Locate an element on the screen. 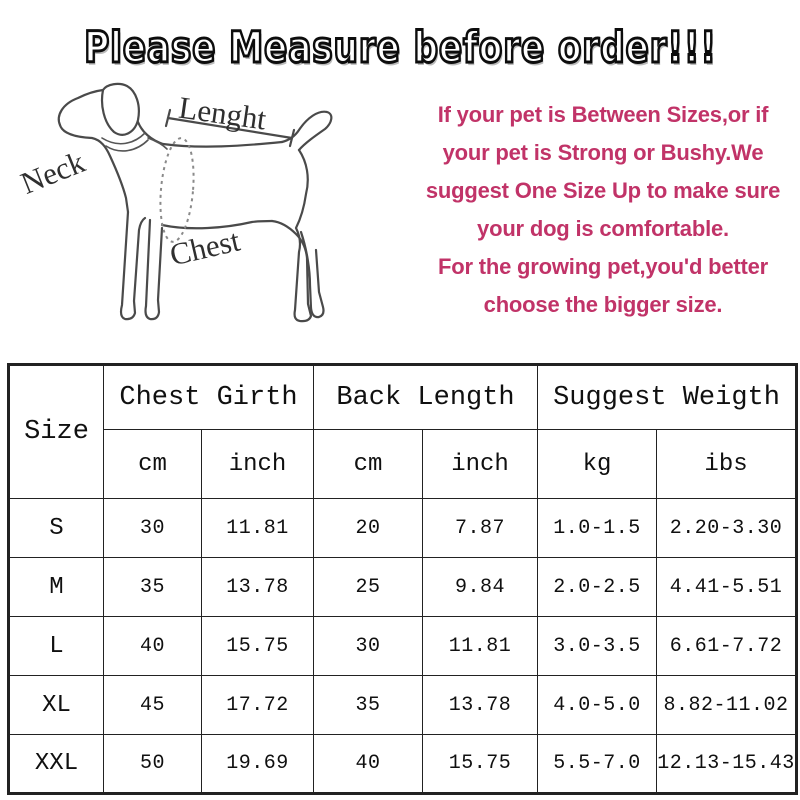  table-row-xl: XL 45 17.72 35 13.78 4.0-5.0 8.82-11.02 is located at coordinates (403, 705).